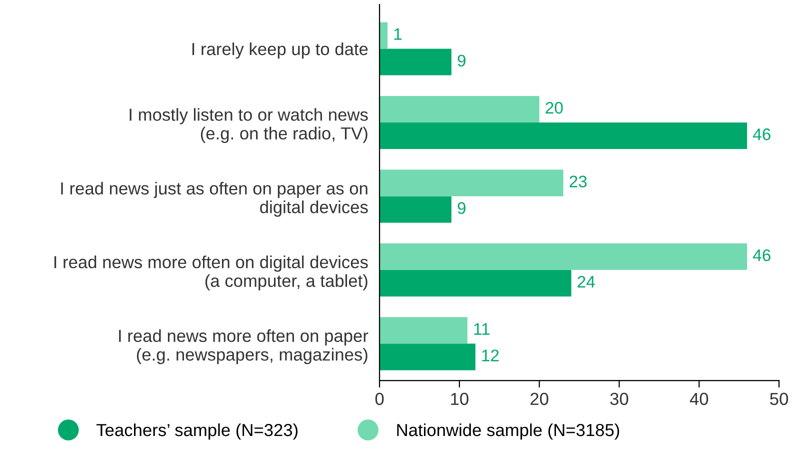  What do you see at coordinates (211, 273) in the screenshot?
I see `y-tick-label: I read news more often on digital devices (a computer, a tablet)` at bounding box center [211, 273].